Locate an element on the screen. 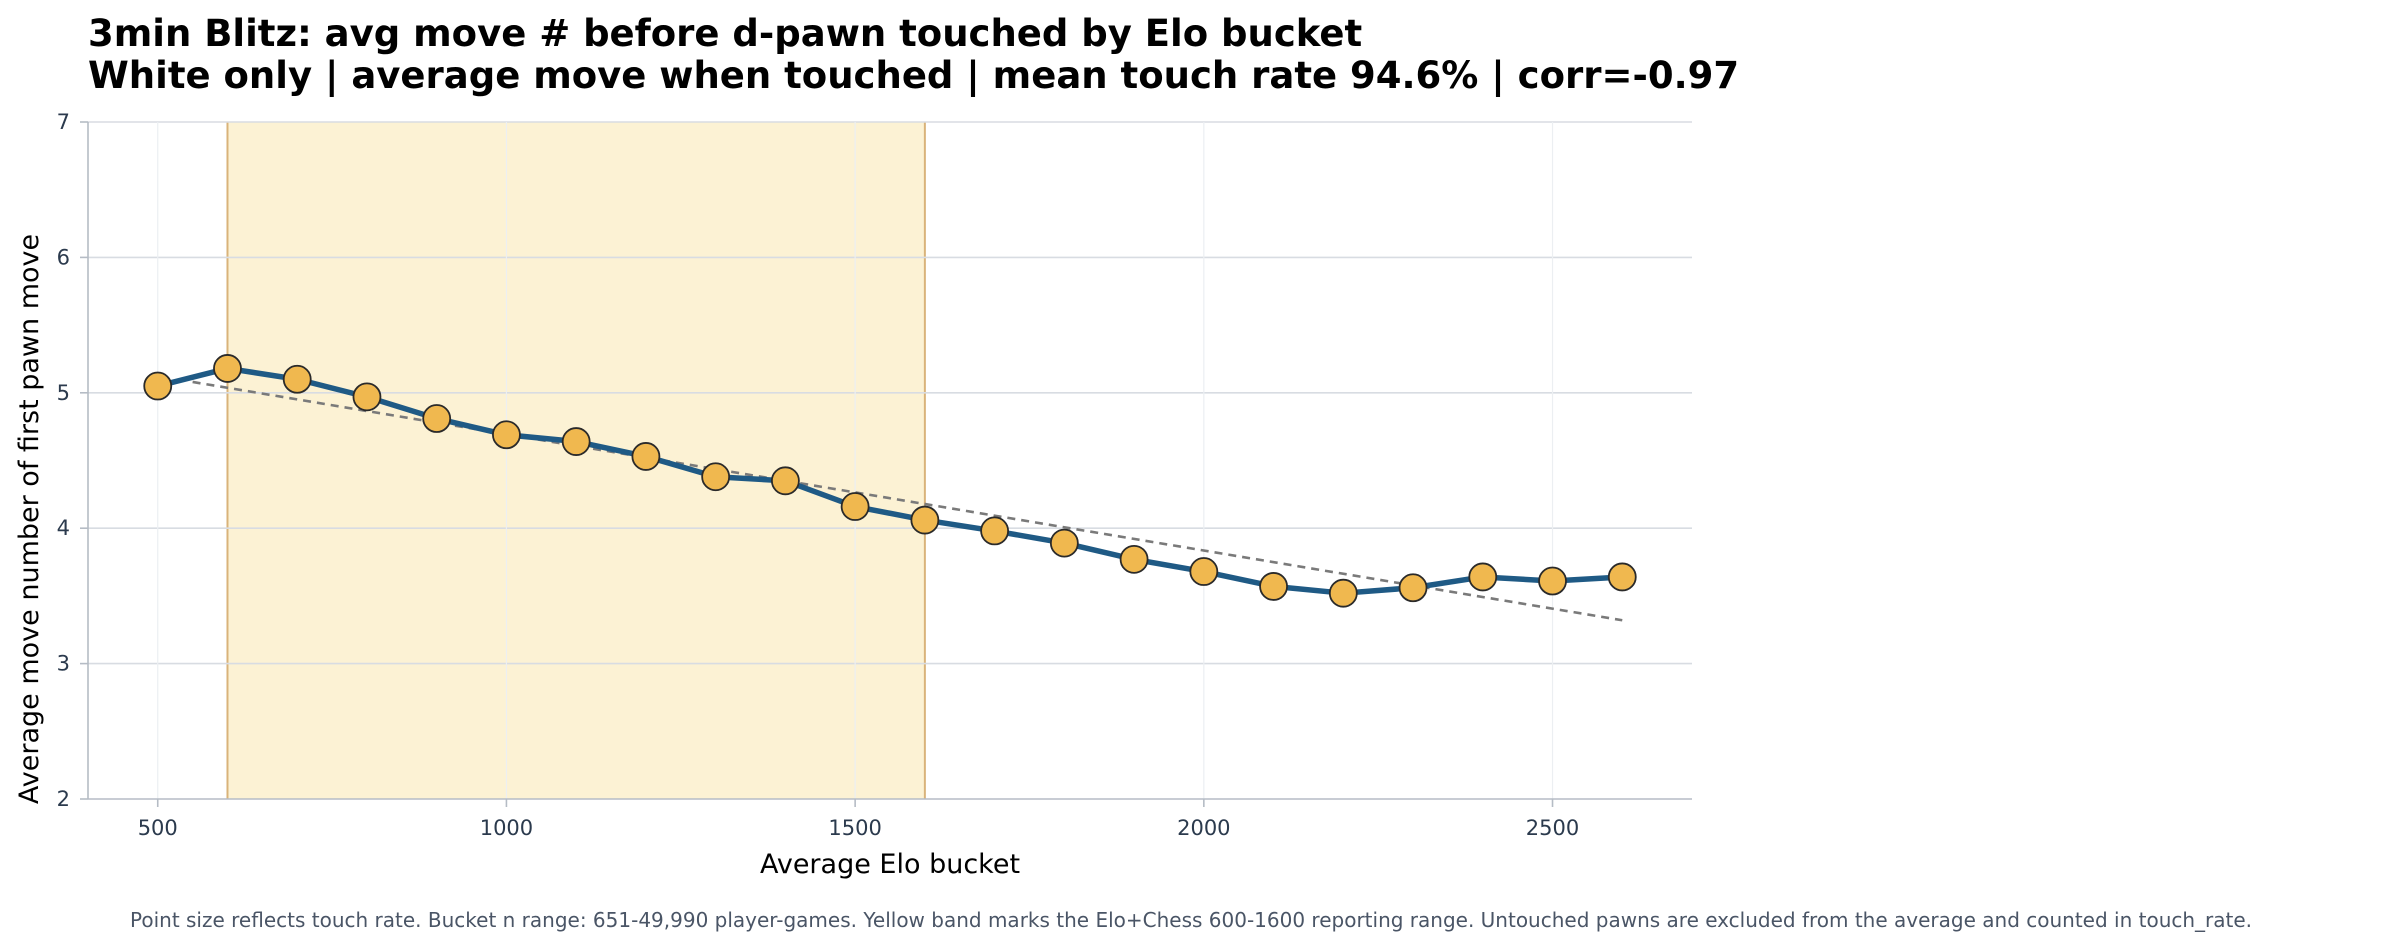 Image resolution: width=2394 pixels, height=950 pixels. x-axis-label: Average Elo bucket is located at coordinates (890, 864).